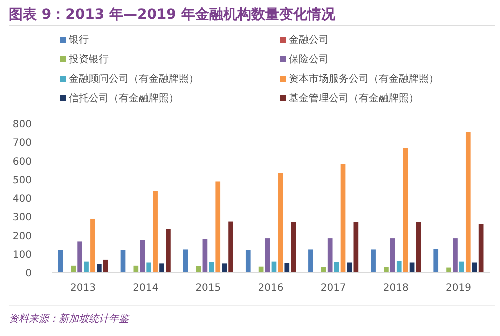  Describe the element at coordinates (88, 60) in the screenshot. I see `legend-label: 投资银行` at that location.